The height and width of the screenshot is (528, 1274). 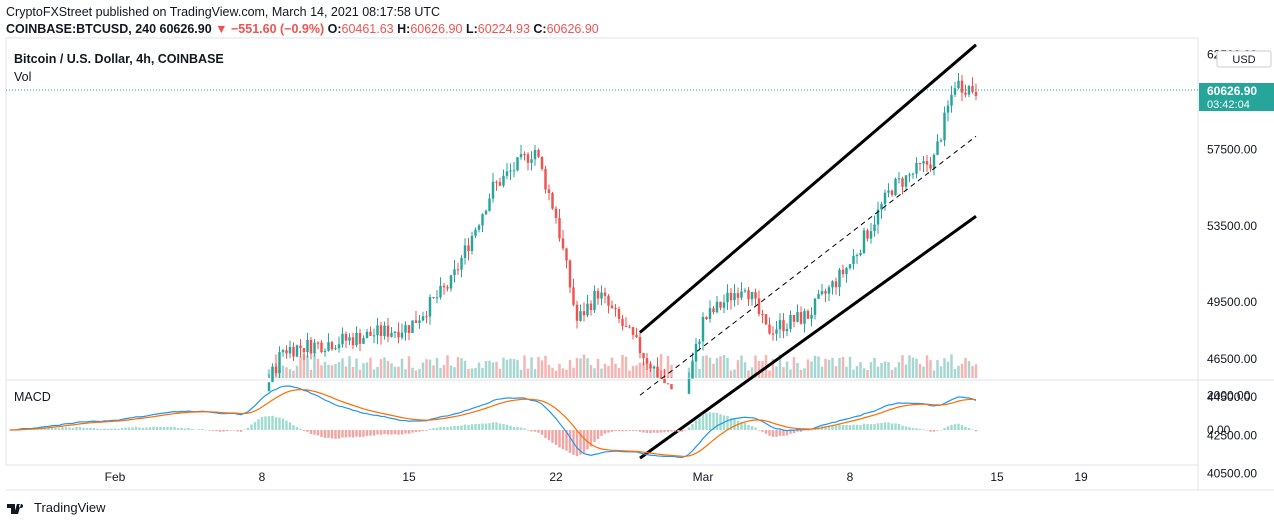 What do you see at coordinates (56, 507) in the screenshot?
I see `footer: TradingView` at bounding box center [56, 507].